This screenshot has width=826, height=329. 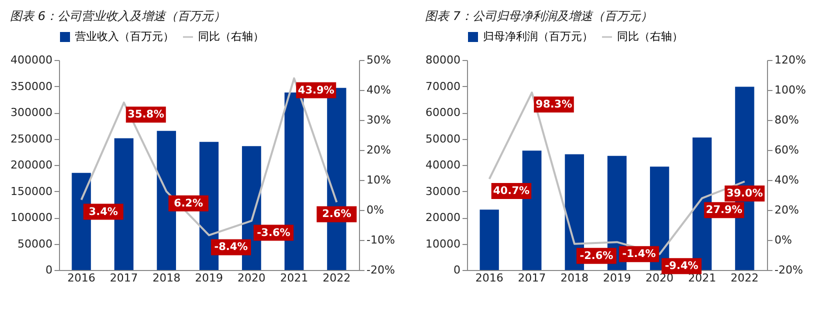 What do you see at coordinates (31, 217) in the screenshot?
I see `y-tick-label: 100000` at bounding box center [31, 217].